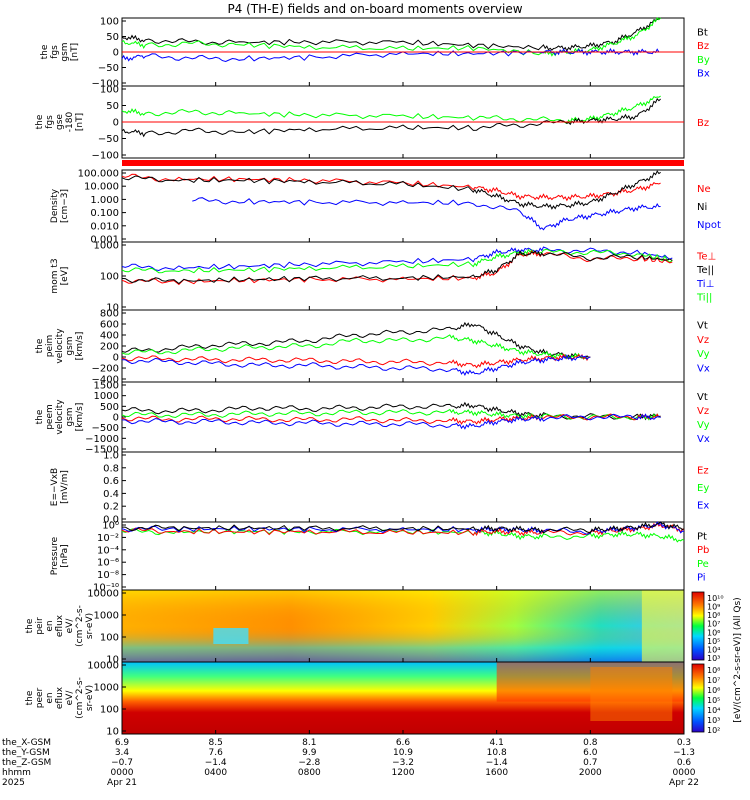 The height and width of the screenshot is (800, 750). Describe the element at coordinates (496, 773) in the screenshot. I see `xaxis-row-value: 1600` at that location.